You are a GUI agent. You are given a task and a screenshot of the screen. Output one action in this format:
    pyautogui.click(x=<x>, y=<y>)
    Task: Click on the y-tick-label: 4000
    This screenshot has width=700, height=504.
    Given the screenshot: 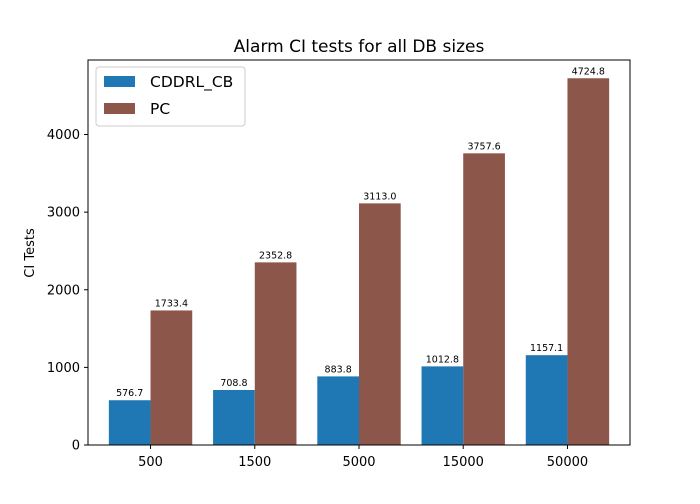 What is the action you would take?
    pyautogui.click(x=63, y=135)
    